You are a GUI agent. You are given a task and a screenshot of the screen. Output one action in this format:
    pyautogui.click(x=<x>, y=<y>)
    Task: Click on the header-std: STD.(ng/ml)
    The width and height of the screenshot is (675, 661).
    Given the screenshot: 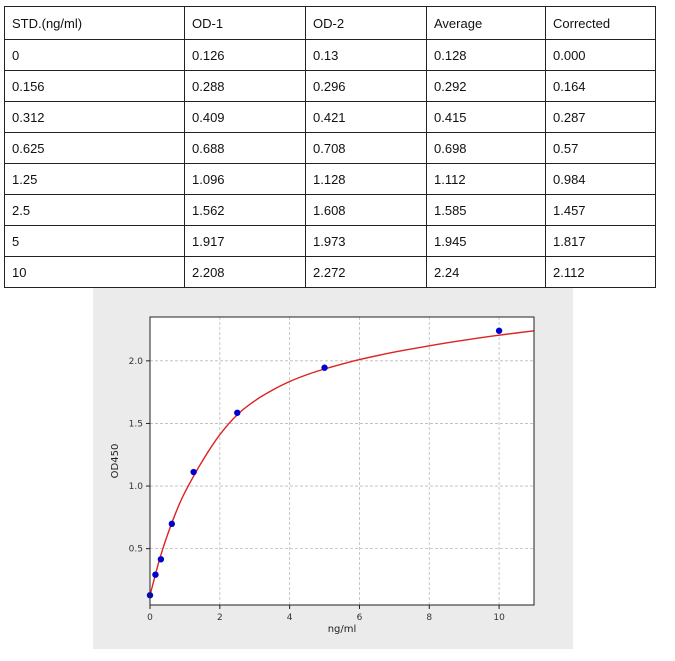 What is the action you would take?
    pyautogui.click(x=94, y=23)
    